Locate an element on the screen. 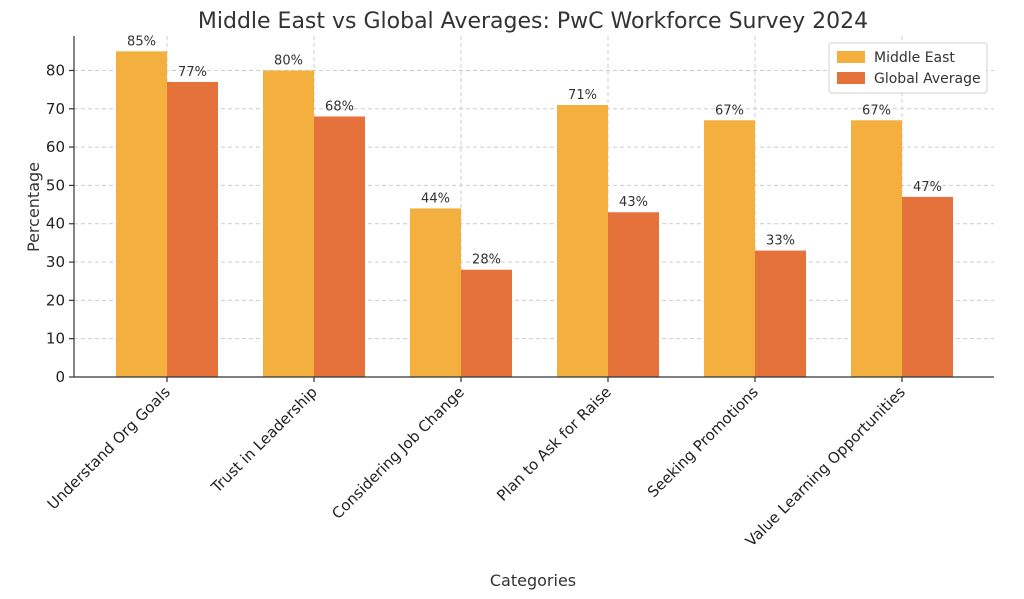 The width and height of the screenshot is (1024, 599). x-tick-label: Value Learning Opportunities is located at coordinates (825, 466).